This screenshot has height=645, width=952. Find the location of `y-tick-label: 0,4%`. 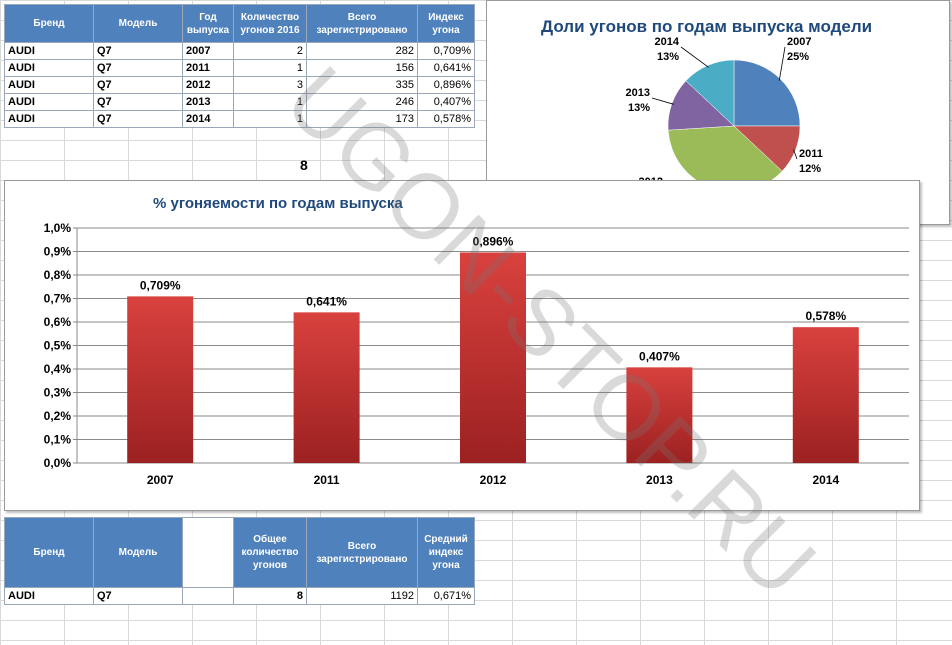

y-tick-label: 0,4% is located at coordinates (58, 369).